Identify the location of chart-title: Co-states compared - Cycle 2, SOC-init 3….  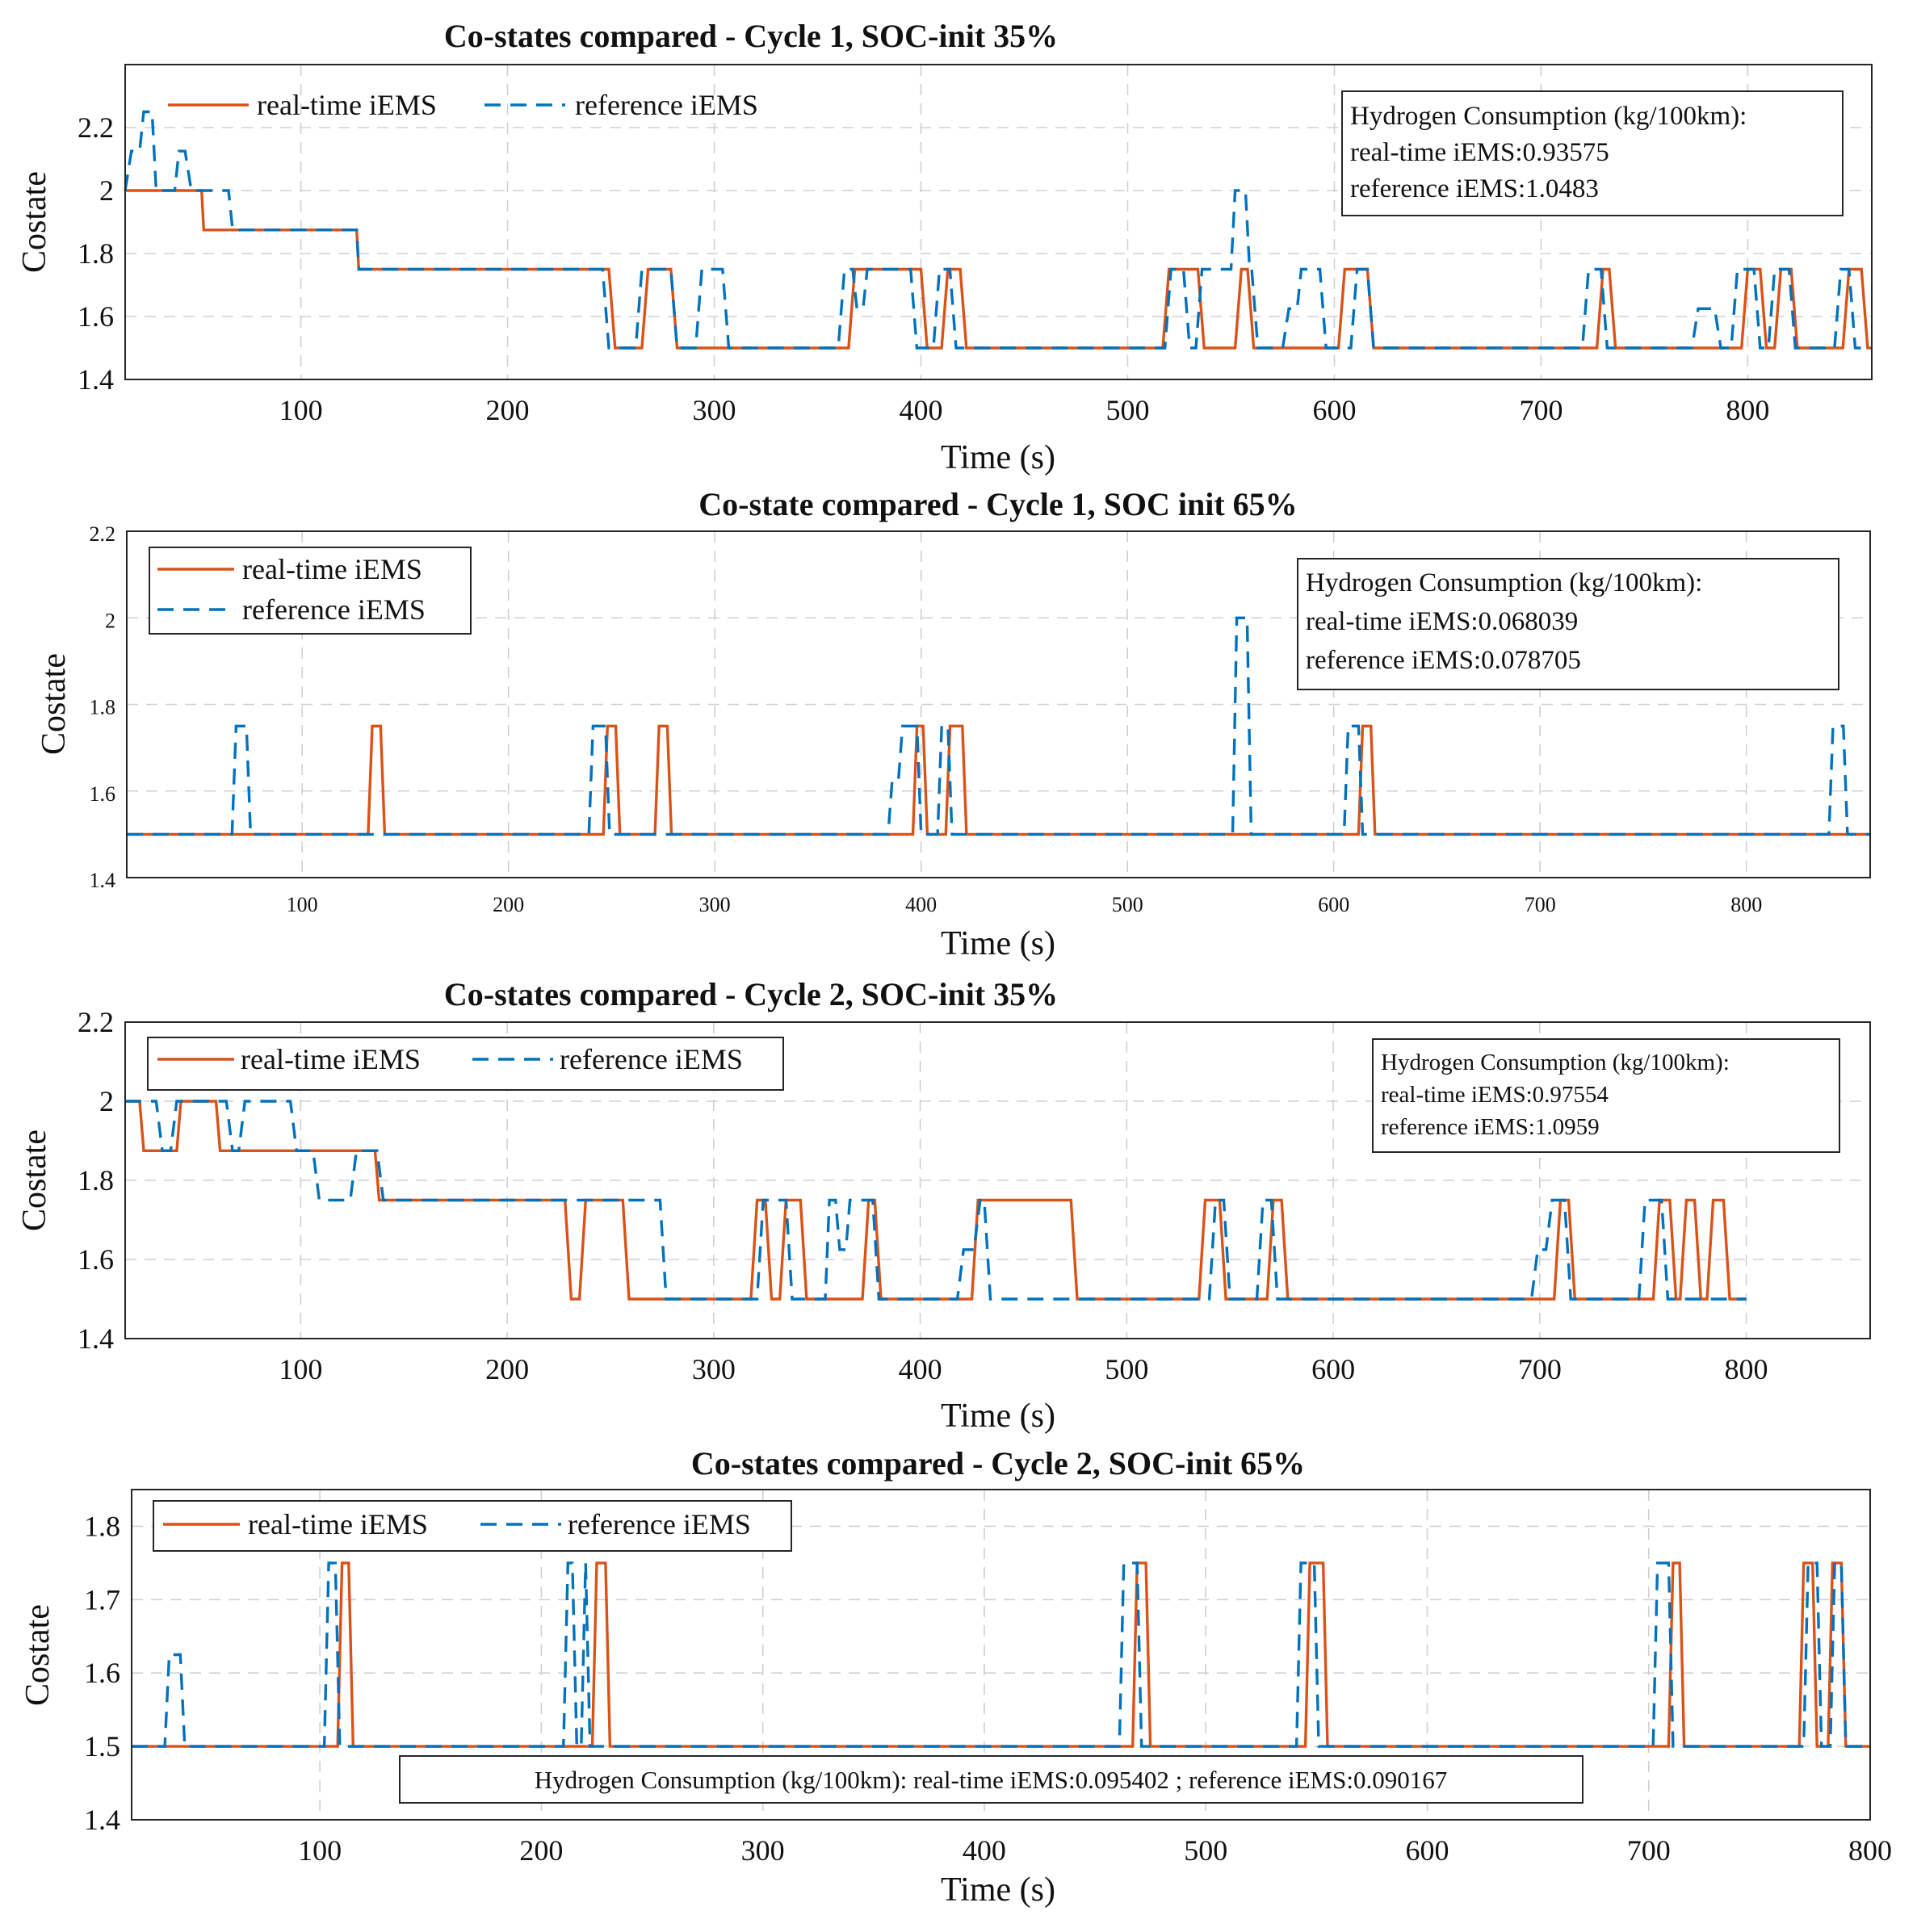
(751, 994).